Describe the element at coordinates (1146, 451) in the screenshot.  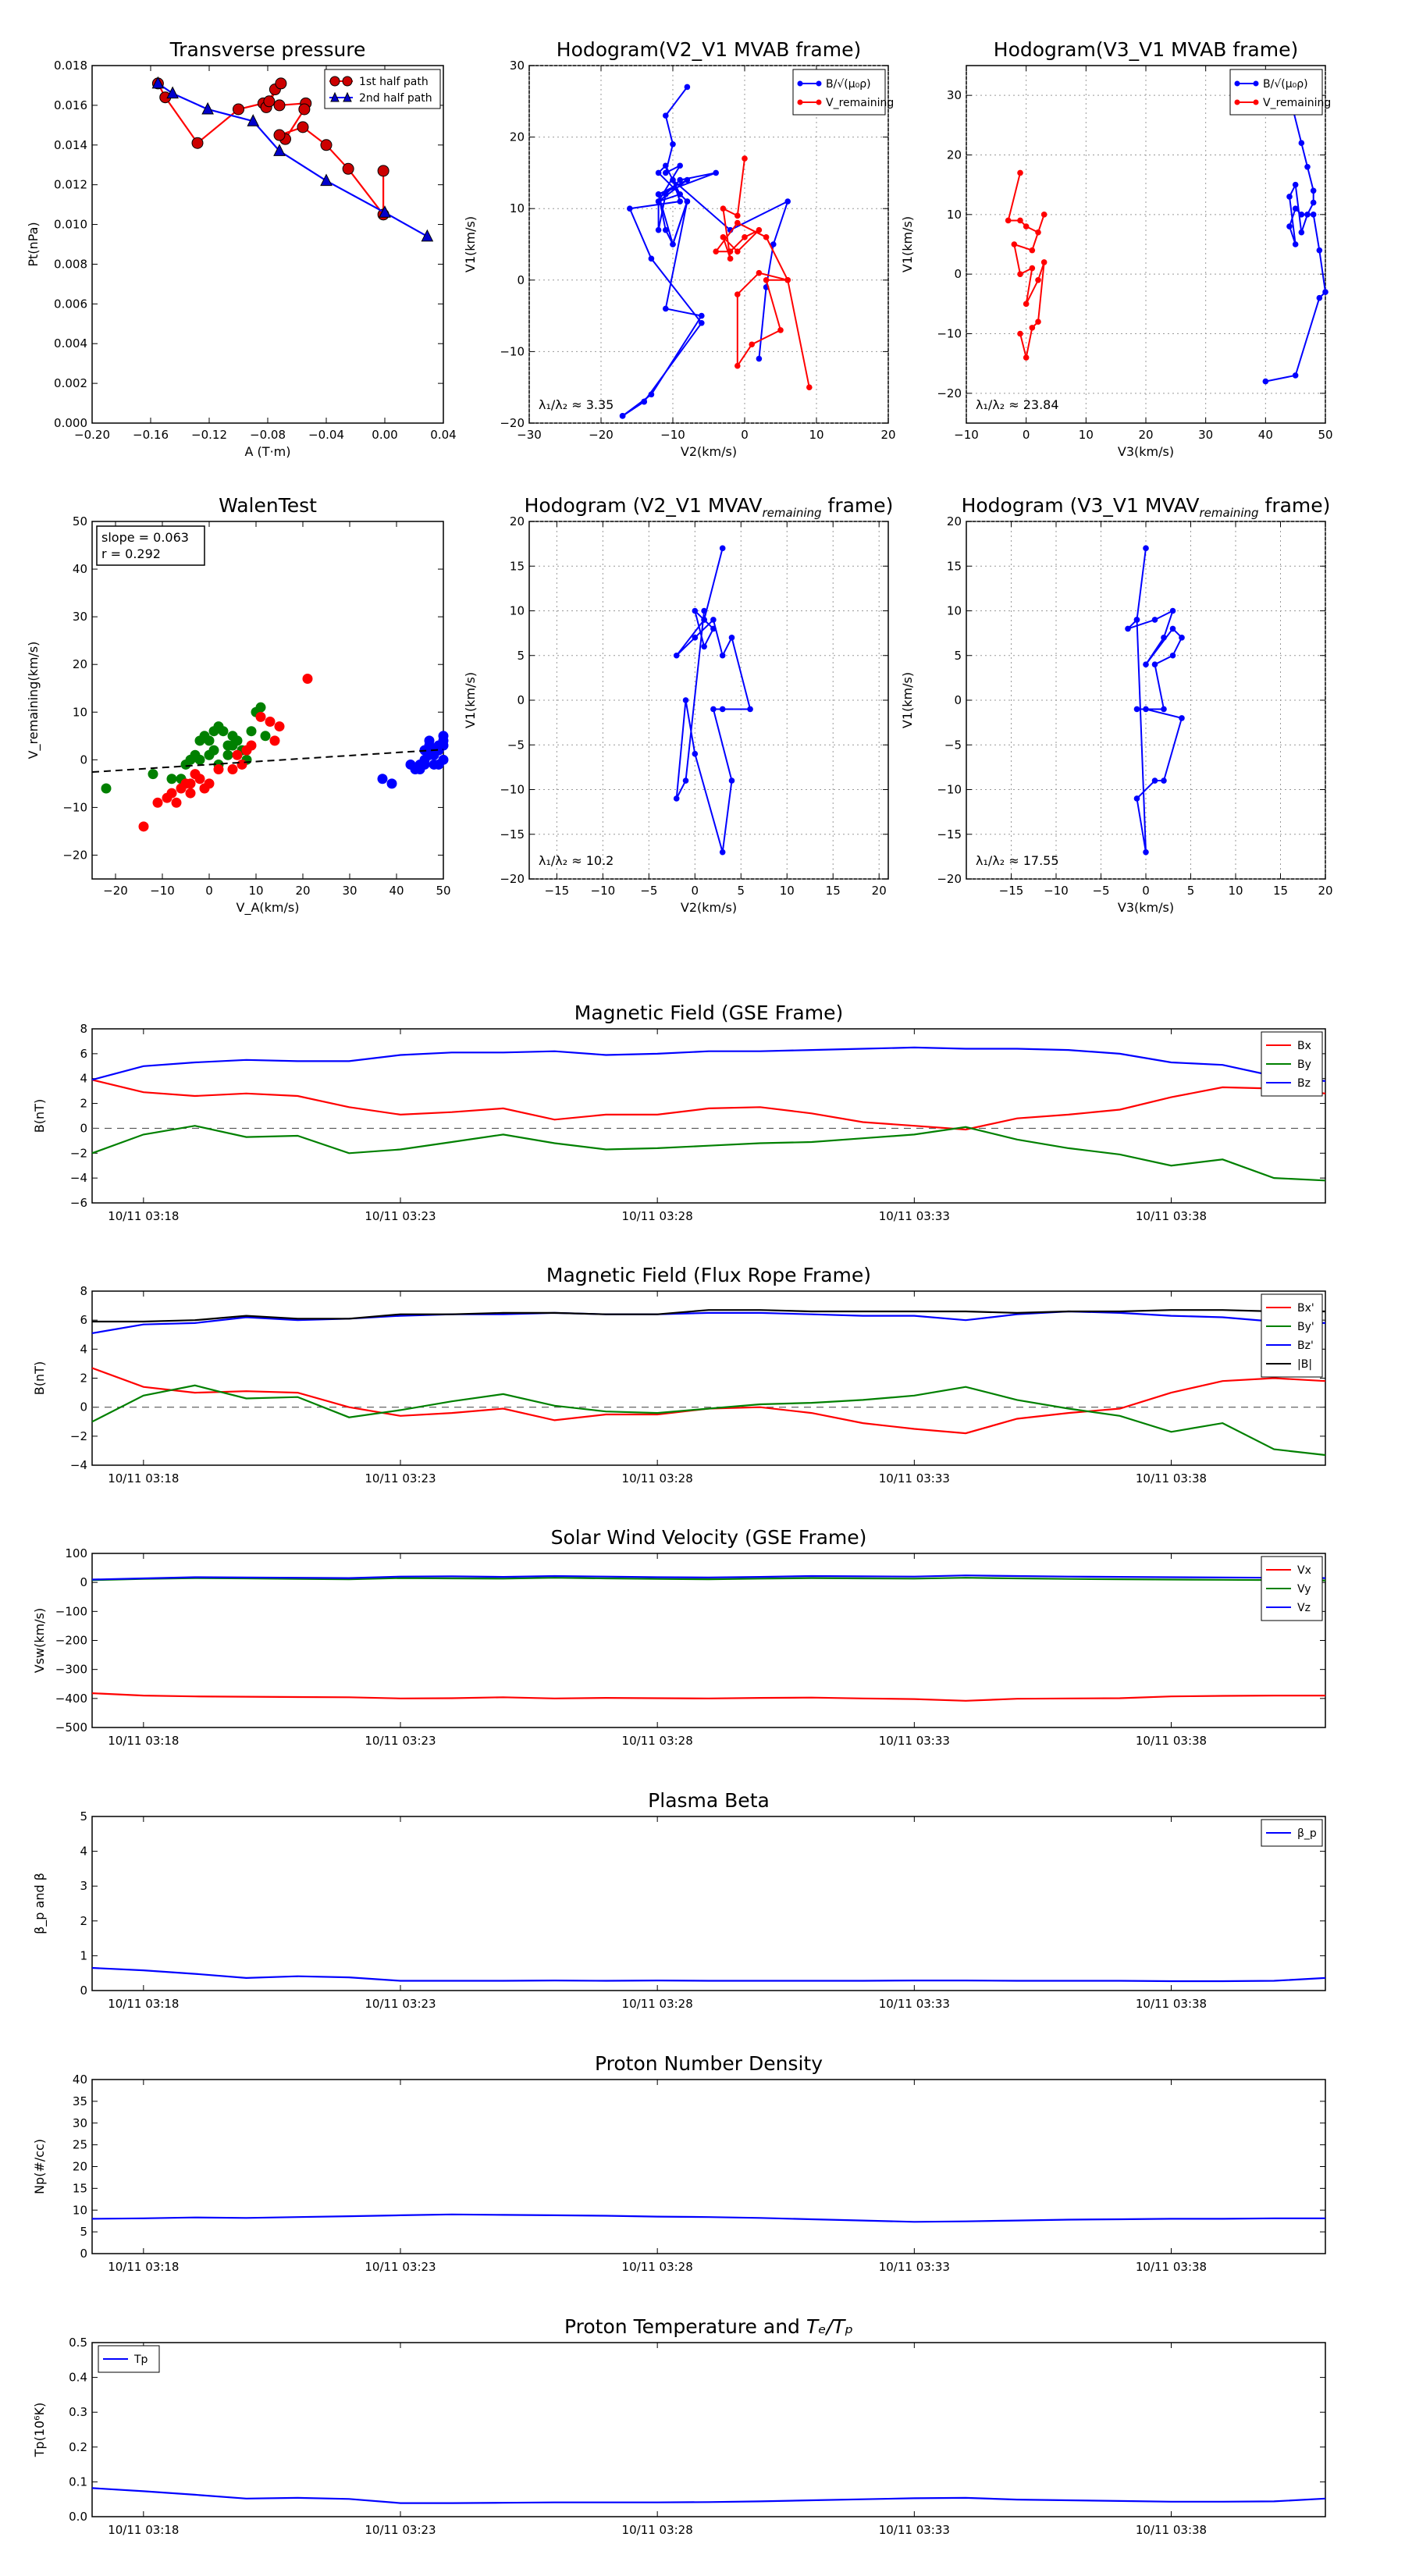
I see `x-axis-label: V3(km/s)` at that location.